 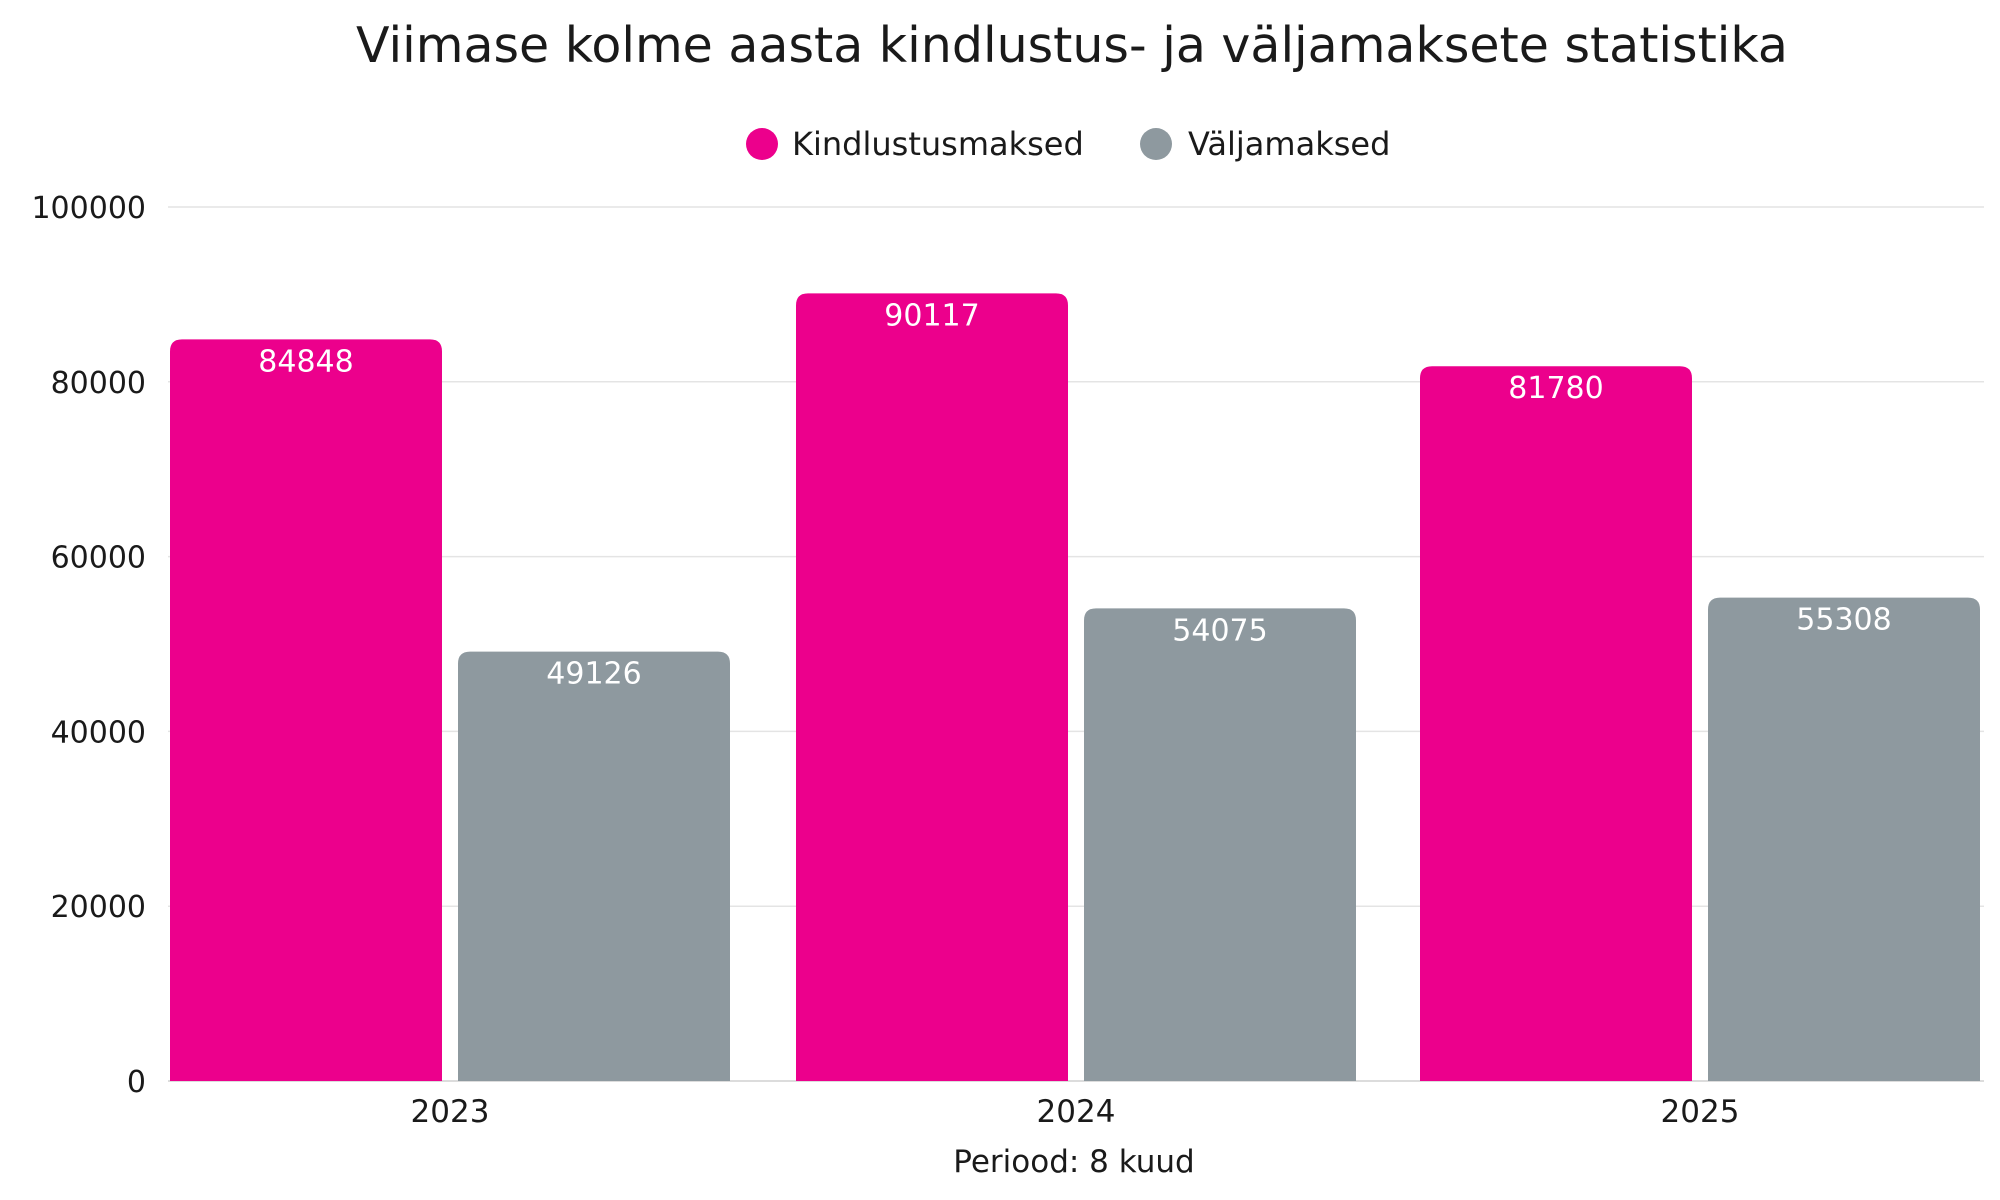 I want to click on data-label: 49126, so click(x=593, y=674).